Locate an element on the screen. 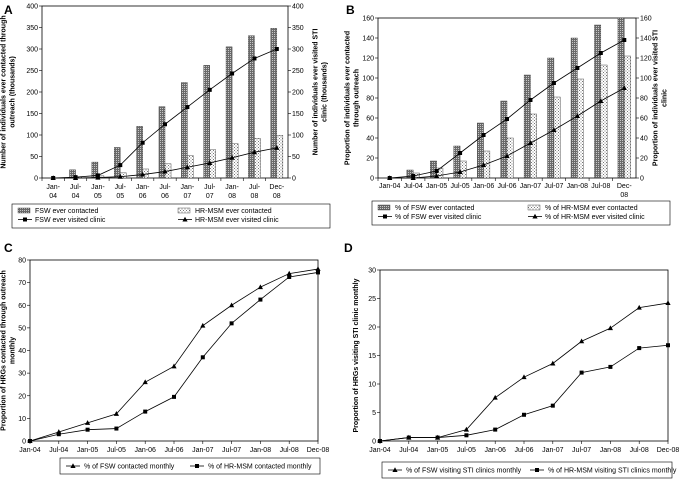 The width and height of the screenshot is (680, 487). x-tick-label: Jul-07 is located at coordinates (231, 450).